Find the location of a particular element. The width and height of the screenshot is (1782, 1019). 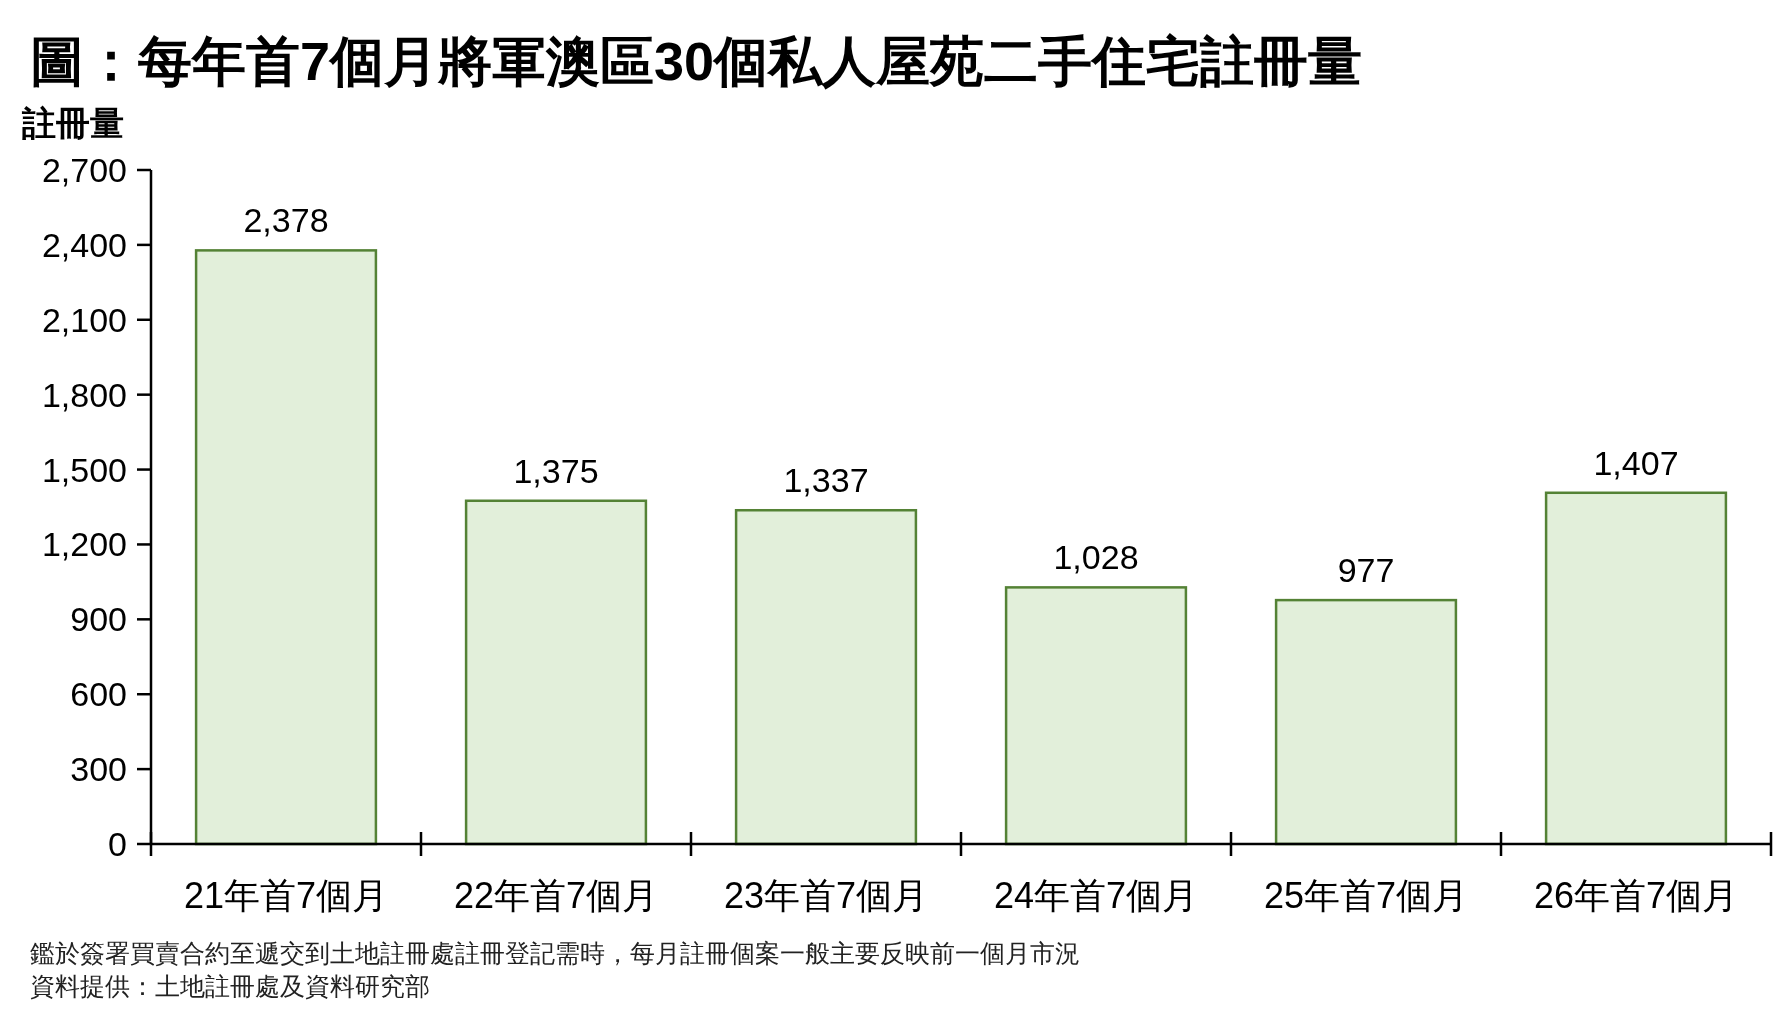

data-label: 1,407 is located at coordinates (1636, 462).